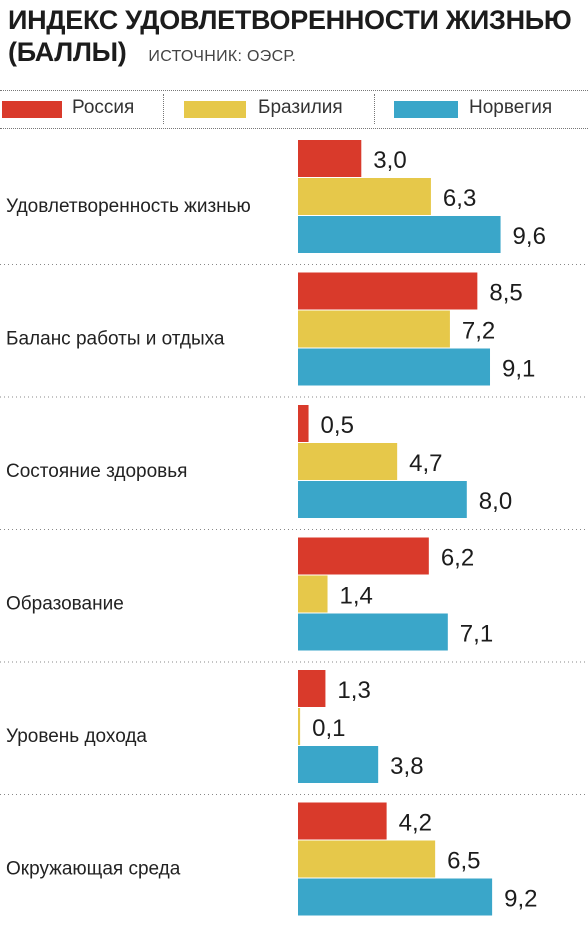  Describe the element at coordinates (294, 600) in the screenshot. I see `category-group: Образование 6,2 1,4 7,1` at that location.